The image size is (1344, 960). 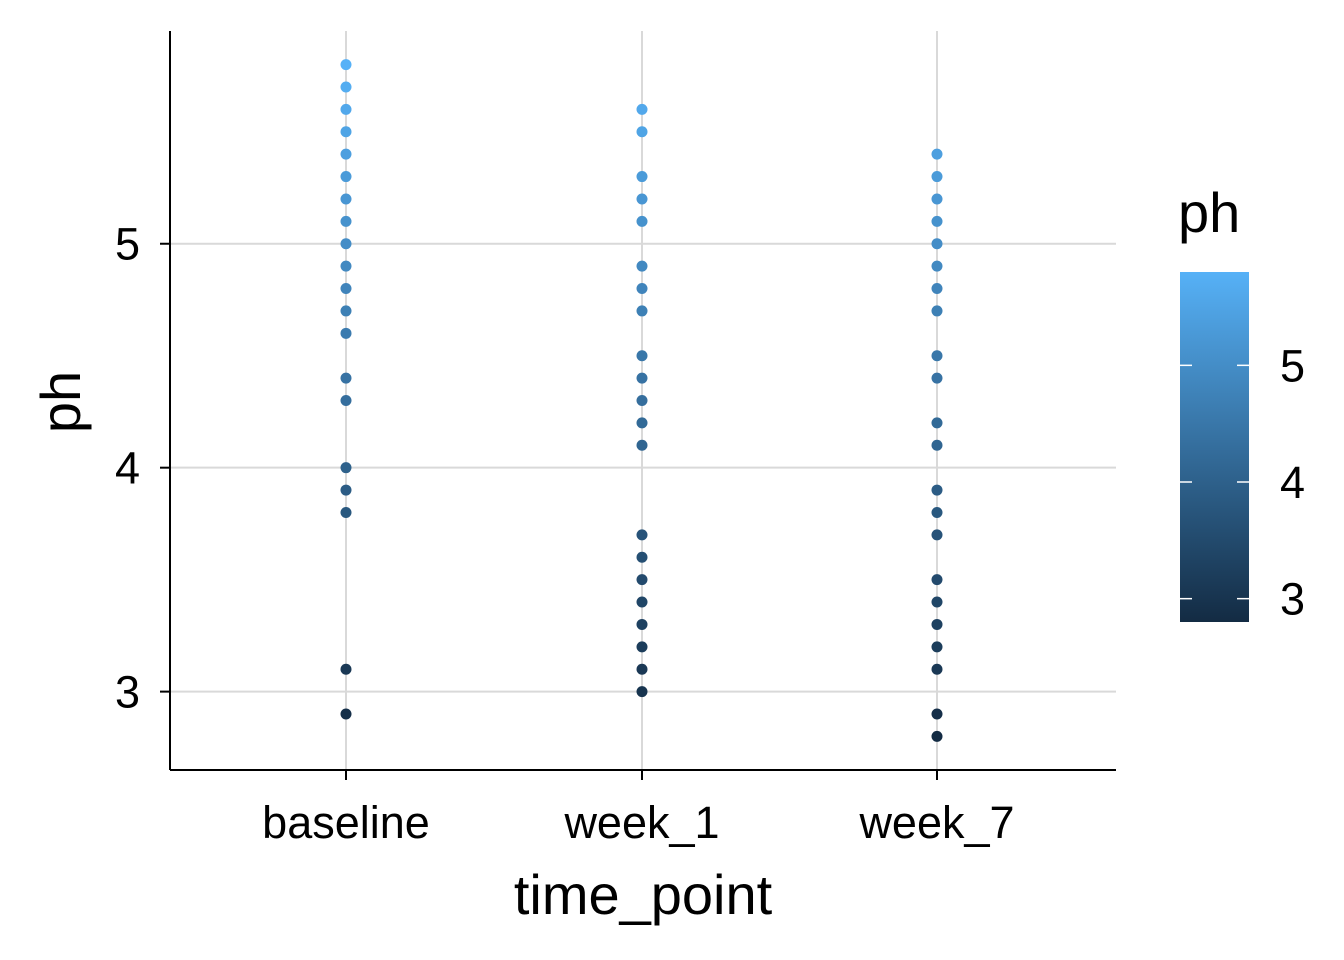 I want to click on y-axis-title: ph, so click(x=60, y=402).